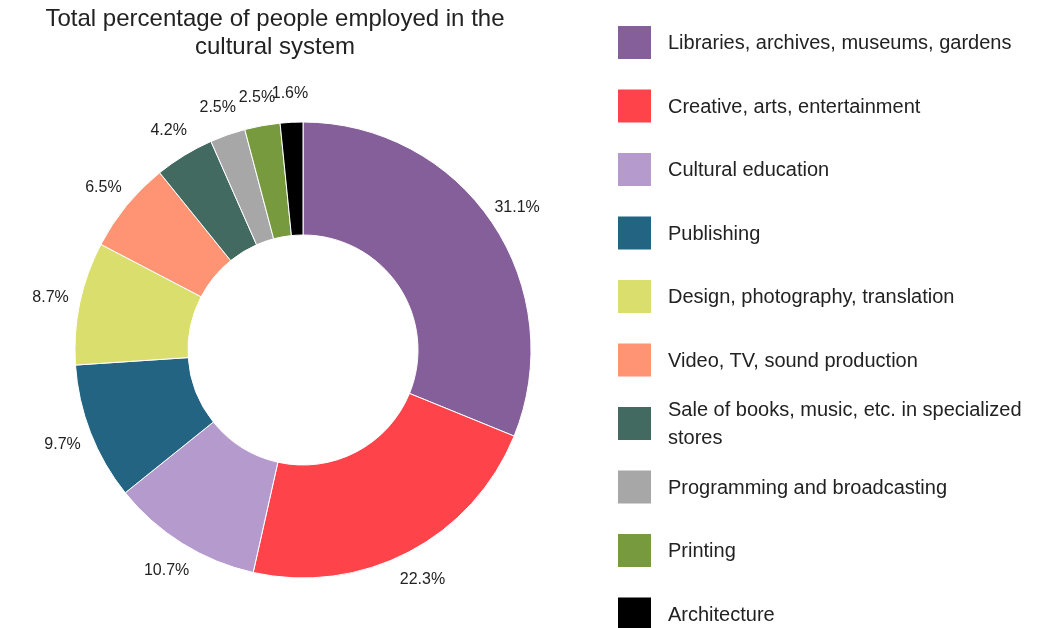 Image resolution: width=1058 pixels, height=628 pixels. I want to click on data-label: 6.5%, so click(103, 187).